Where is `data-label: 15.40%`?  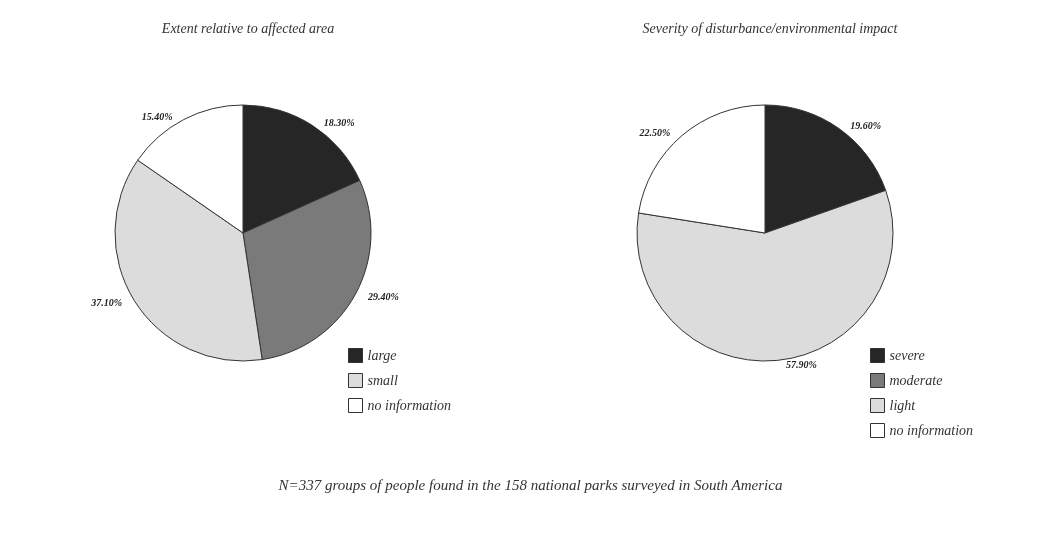
data-label: 15.40% is located at coordinates (157, 116).